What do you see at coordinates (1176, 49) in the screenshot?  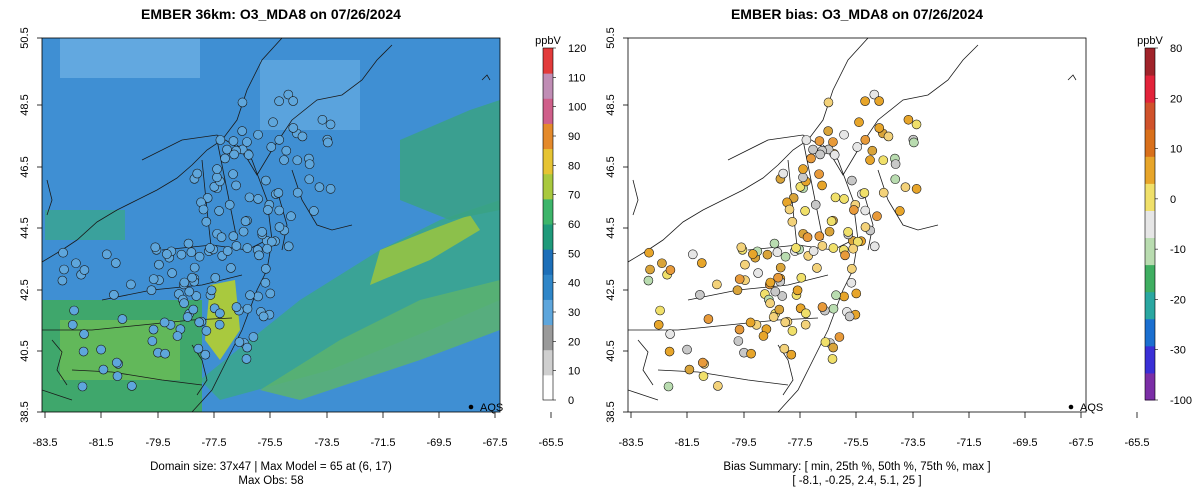 I see `colorbar-label: 80` at bounding box center [1176, 49].